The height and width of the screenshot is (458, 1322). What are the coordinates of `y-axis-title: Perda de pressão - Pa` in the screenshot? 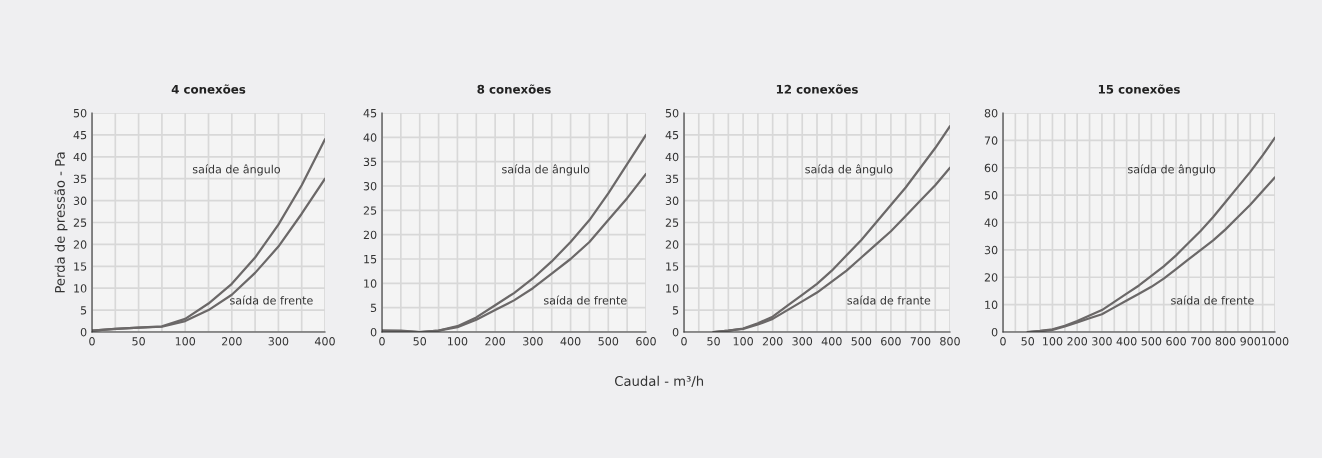 It's located at (61, 222).